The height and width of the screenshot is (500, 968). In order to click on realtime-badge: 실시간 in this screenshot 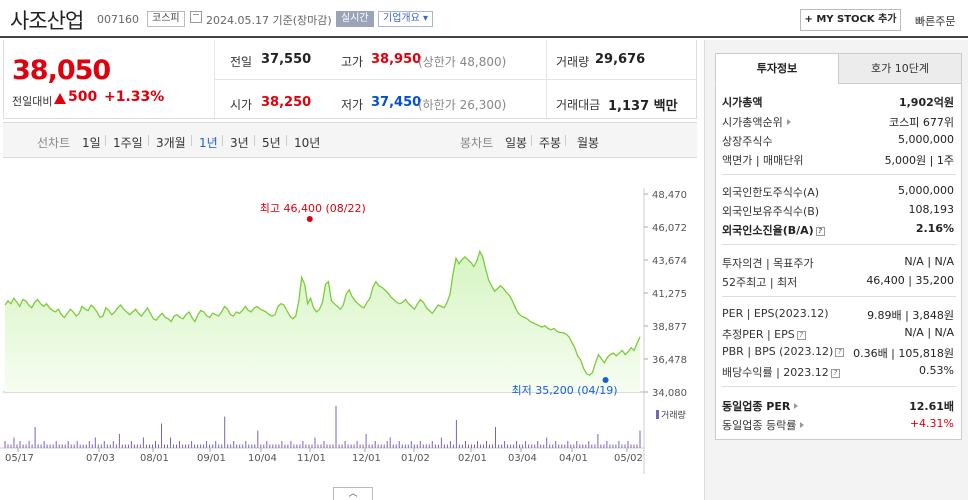, I will do `click(355, 19)`.